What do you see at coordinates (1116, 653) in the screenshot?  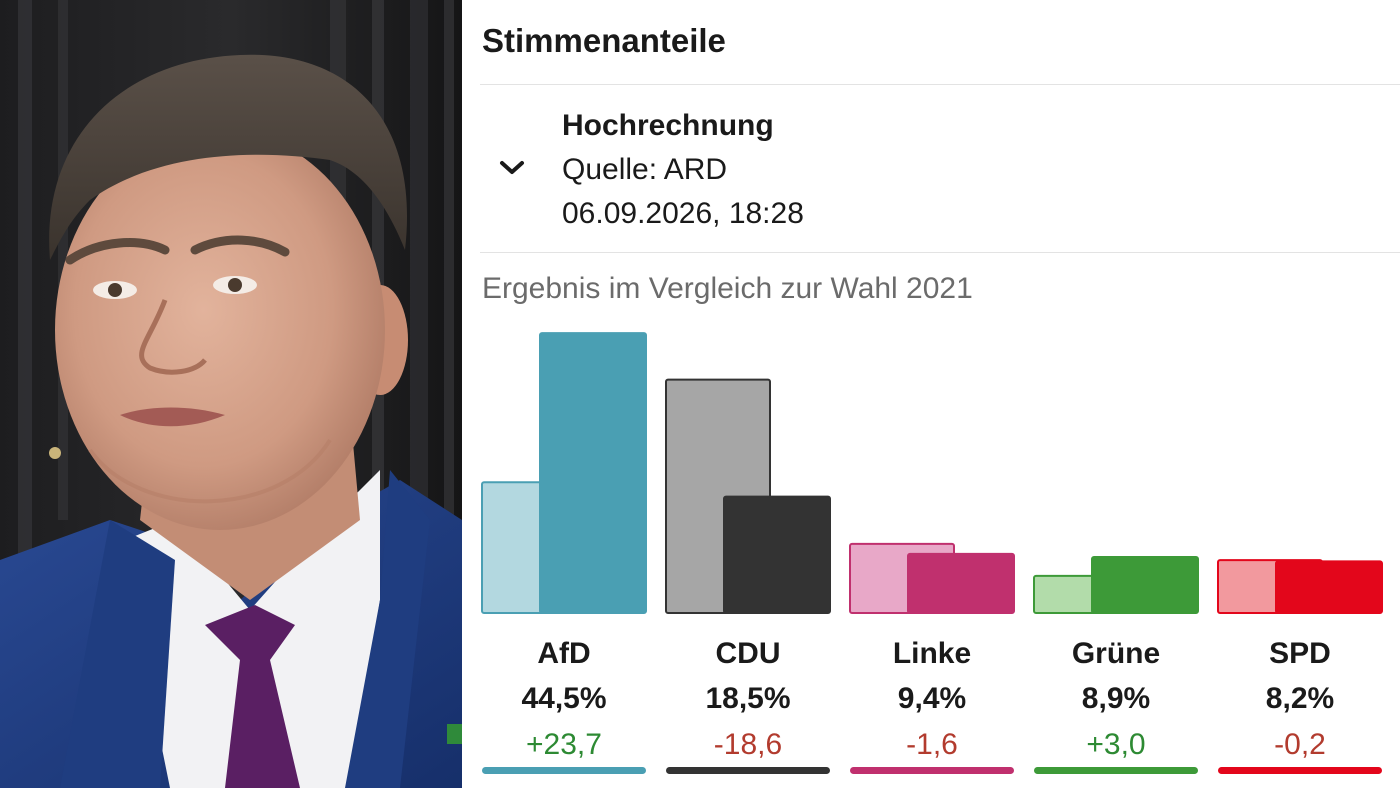 I see `party-label: Grüne` at bounding box center [1116, 653].